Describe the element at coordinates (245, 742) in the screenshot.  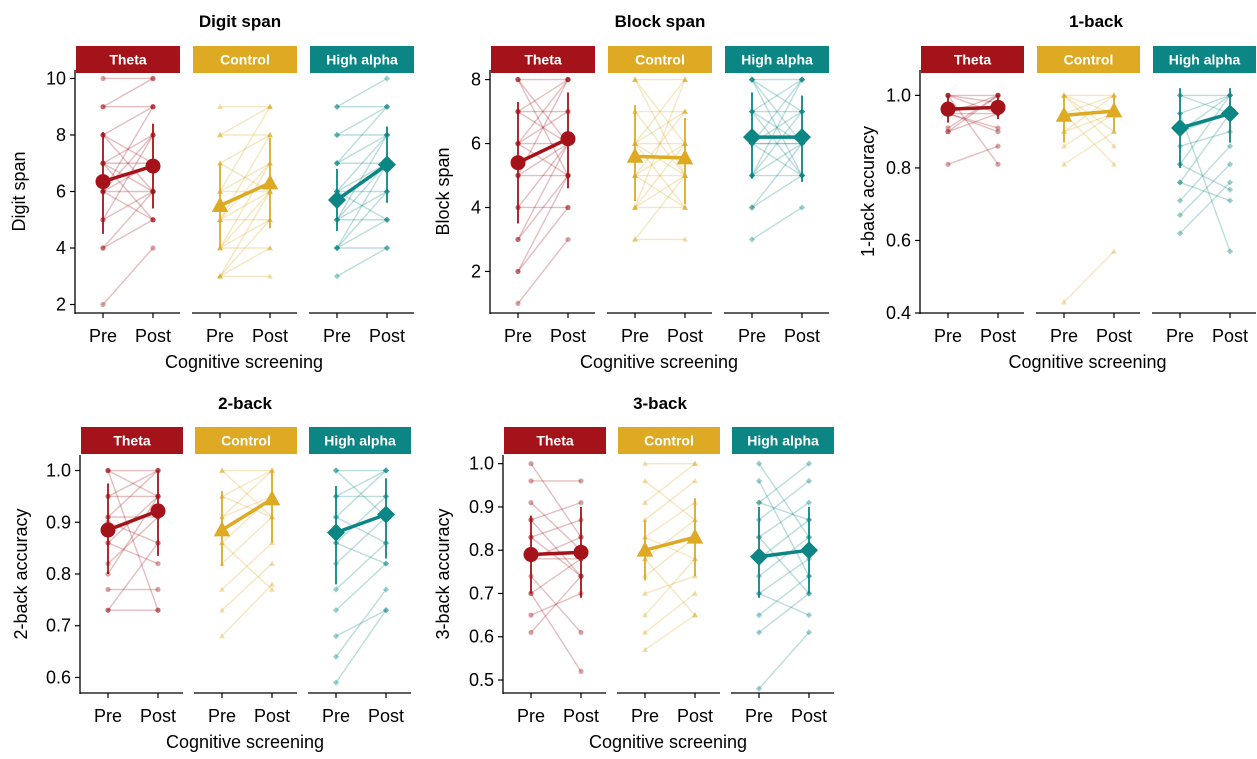
I see `x-axis-title: Cognitive screening` at that location.